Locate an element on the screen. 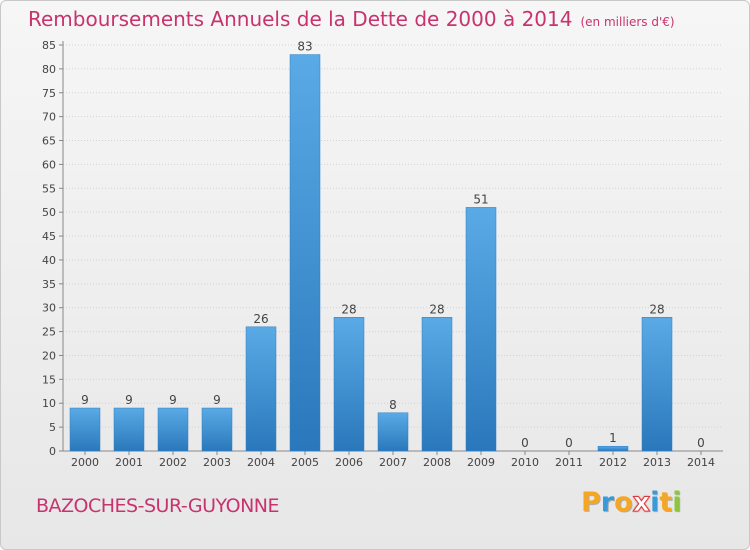 The width and height of the screenshot is (750, 550). bar-2009 is located at coordinates (481, 329).